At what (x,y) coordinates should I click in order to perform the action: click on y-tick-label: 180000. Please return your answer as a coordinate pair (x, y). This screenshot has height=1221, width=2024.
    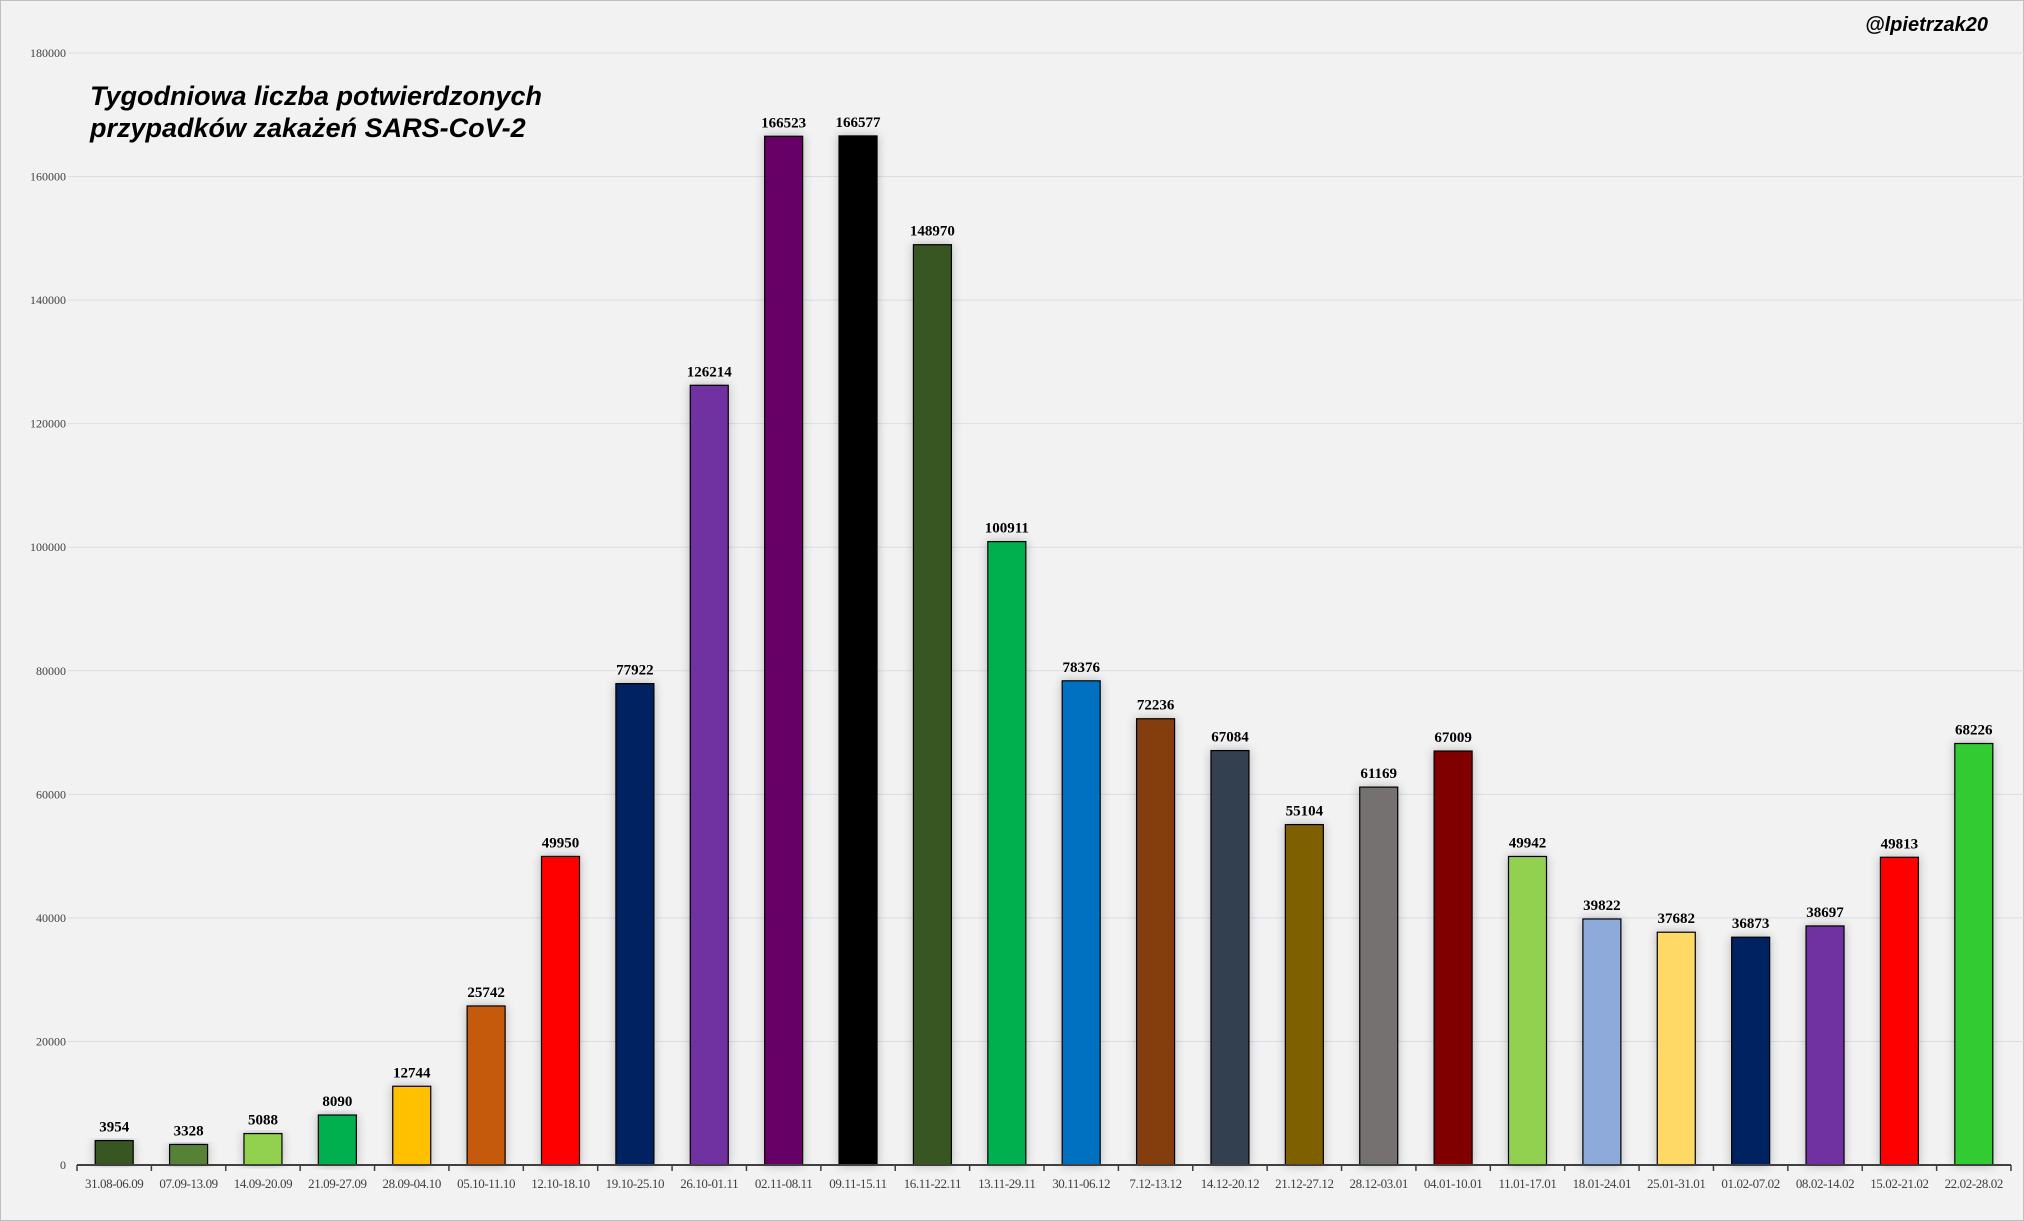
    Looking at the image, I should click on (48, 53).